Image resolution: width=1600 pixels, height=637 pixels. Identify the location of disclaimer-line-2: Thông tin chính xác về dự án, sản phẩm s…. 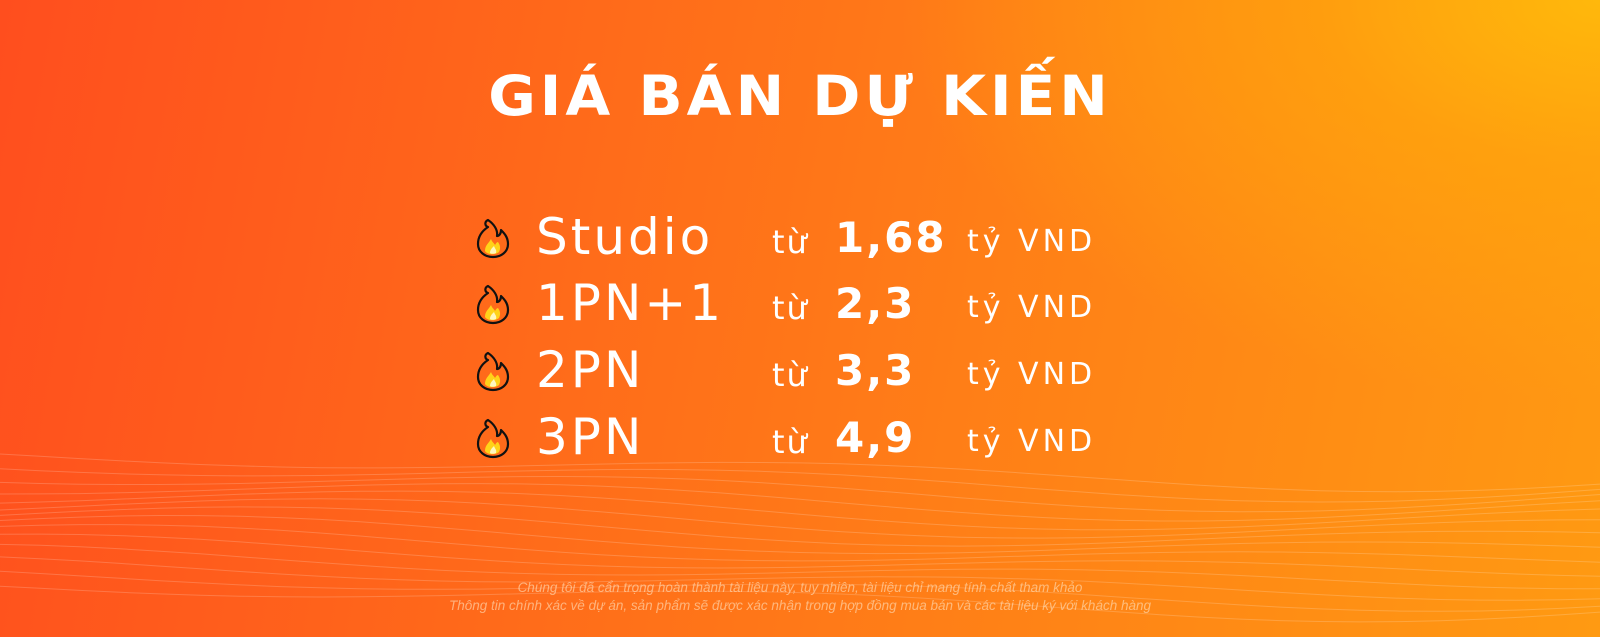
(799, 605).